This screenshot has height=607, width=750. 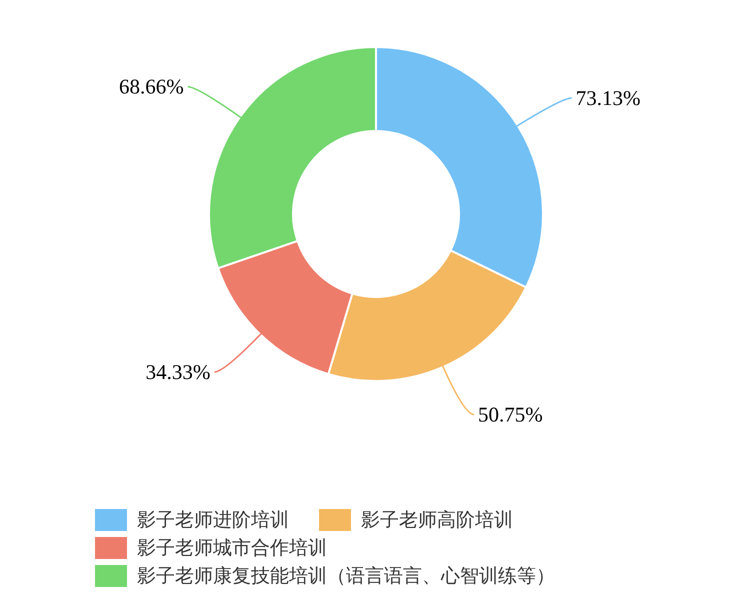 I want to click on legend-label: 影子老师高阶培训, so click(x=437, y=520).